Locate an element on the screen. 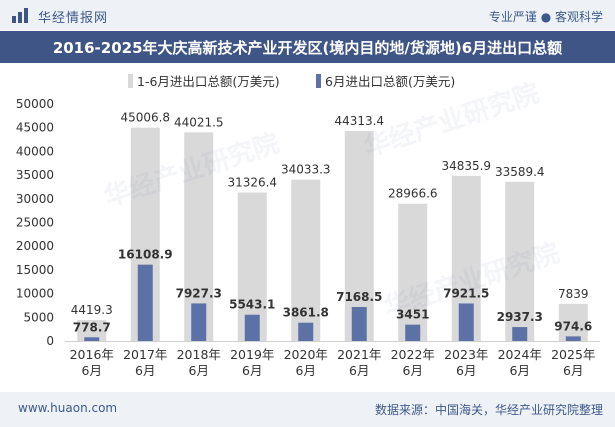 The height and width of the screenshot is (427, 615). data-label-total: 45006.8 is located at coordinates (145, 118).